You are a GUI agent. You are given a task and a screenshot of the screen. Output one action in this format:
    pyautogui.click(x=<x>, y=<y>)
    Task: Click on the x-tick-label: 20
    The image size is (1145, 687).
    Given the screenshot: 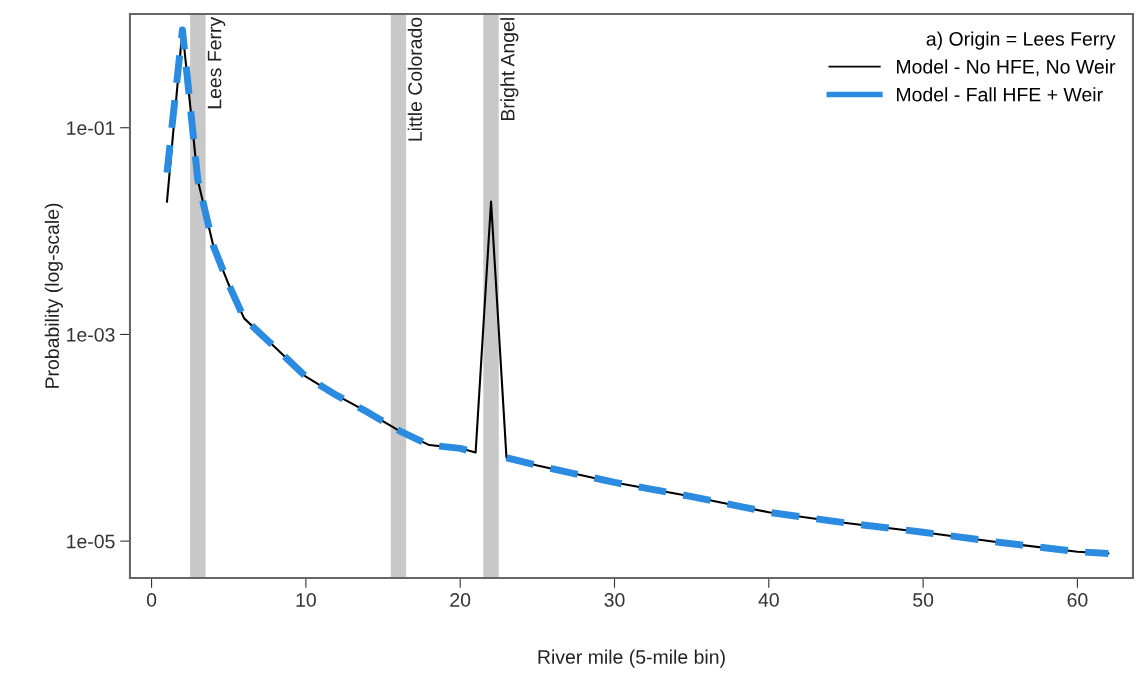 What is the action you would take?
    pyautogui.click(x=460, y=600)
    